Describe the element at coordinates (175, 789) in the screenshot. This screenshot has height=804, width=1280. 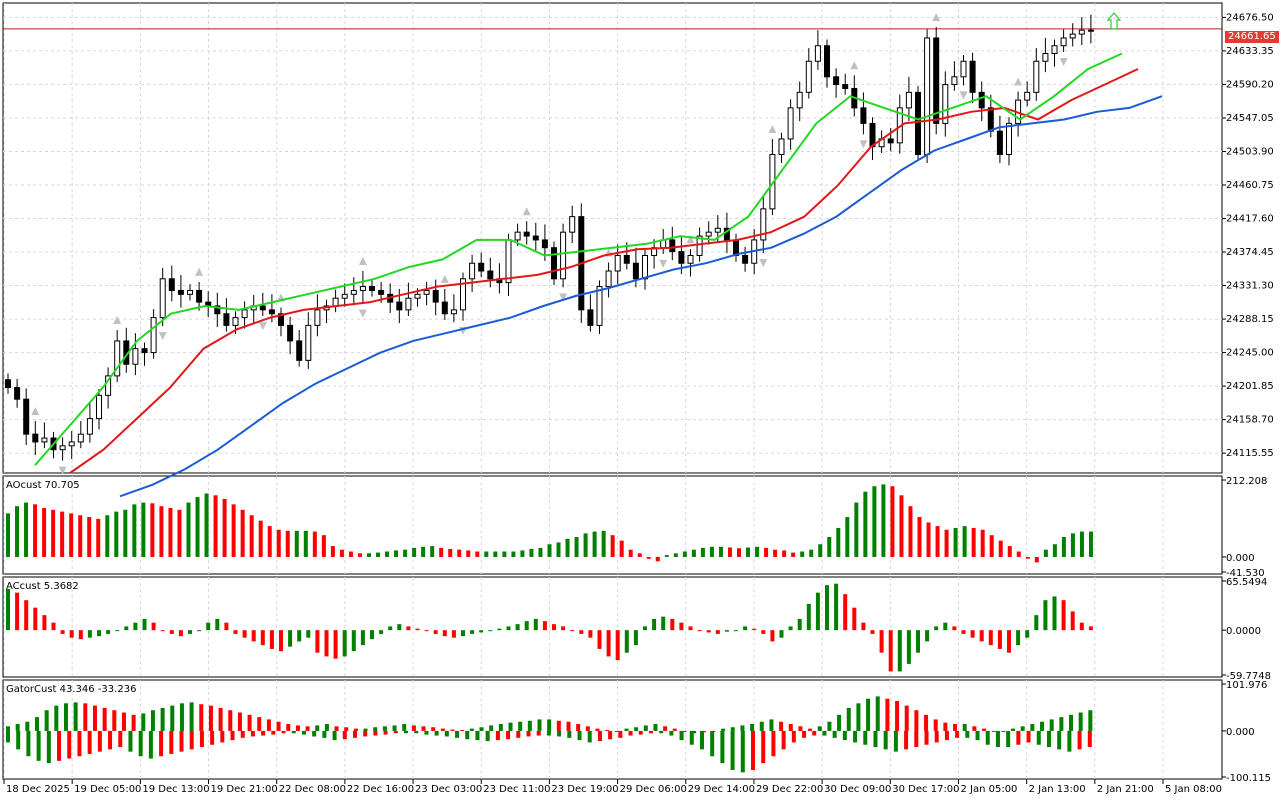
I see `x-tick-label: 19 Dec 13:00` at that location.